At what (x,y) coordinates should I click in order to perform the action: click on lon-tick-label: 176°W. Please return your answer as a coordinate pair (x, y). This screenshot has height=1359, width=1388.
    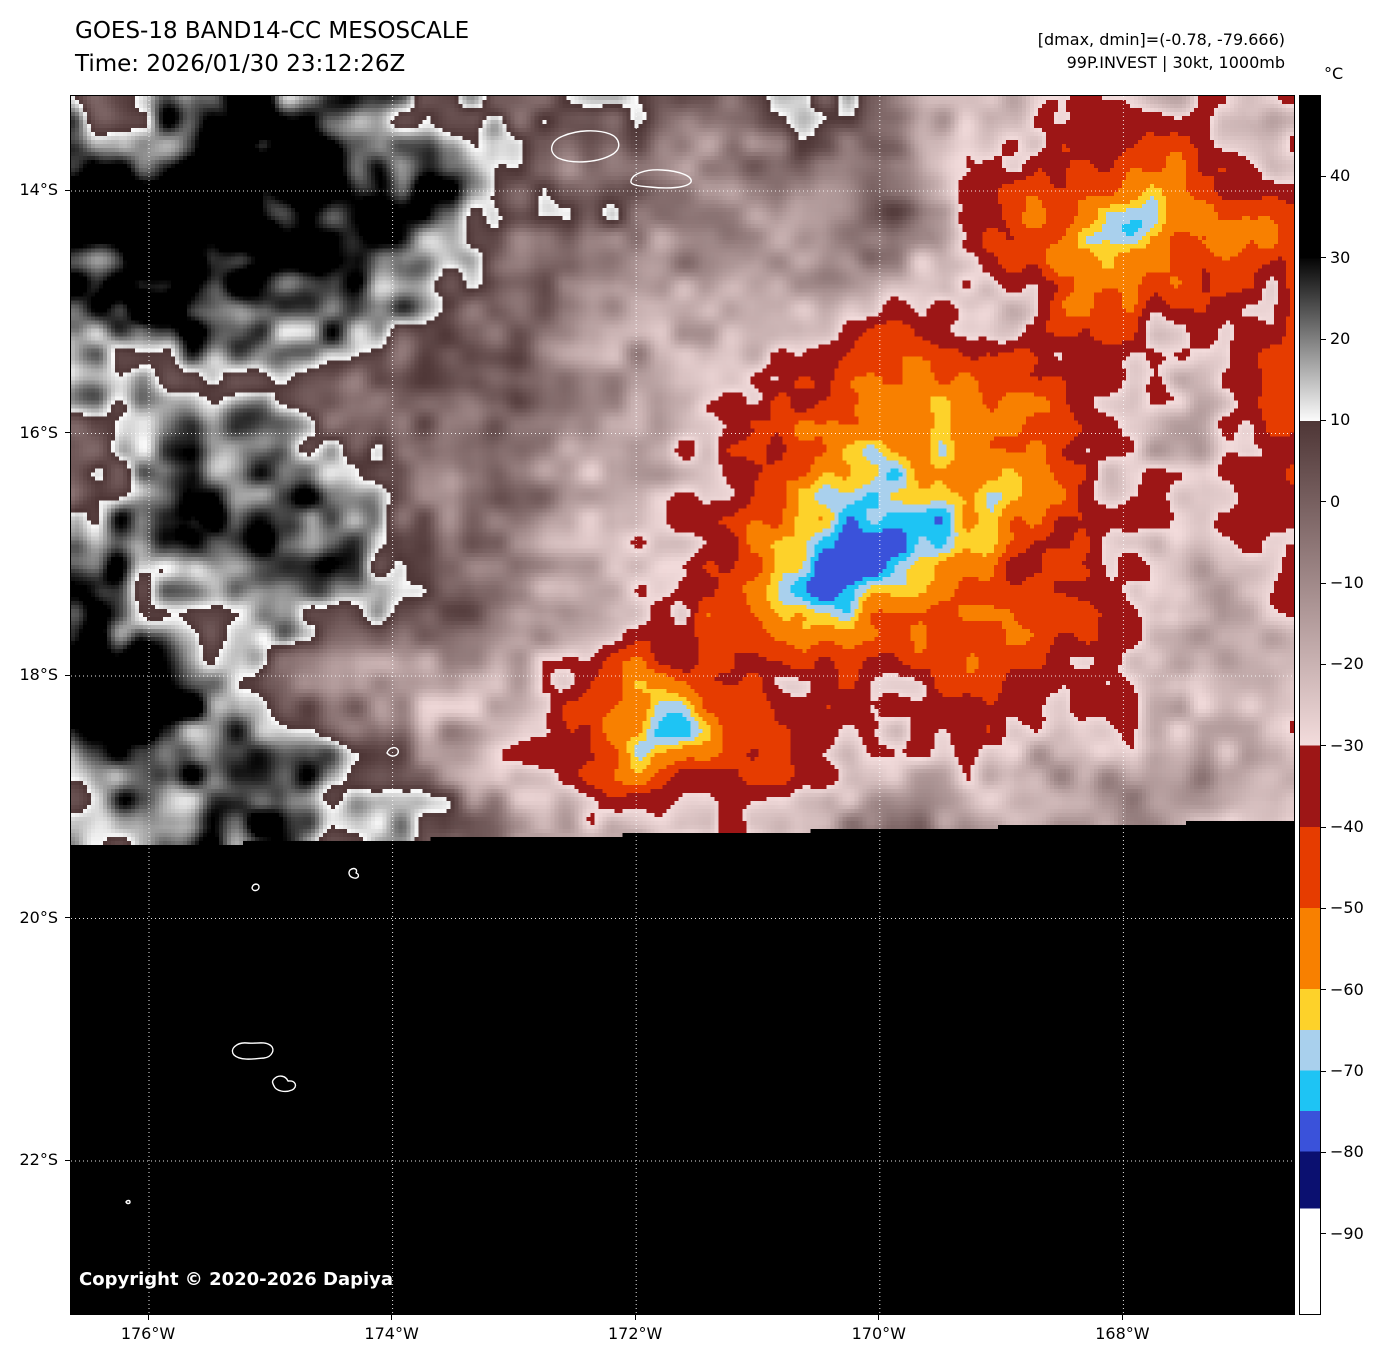
    Looking at the image, I should click on (148, 1333).